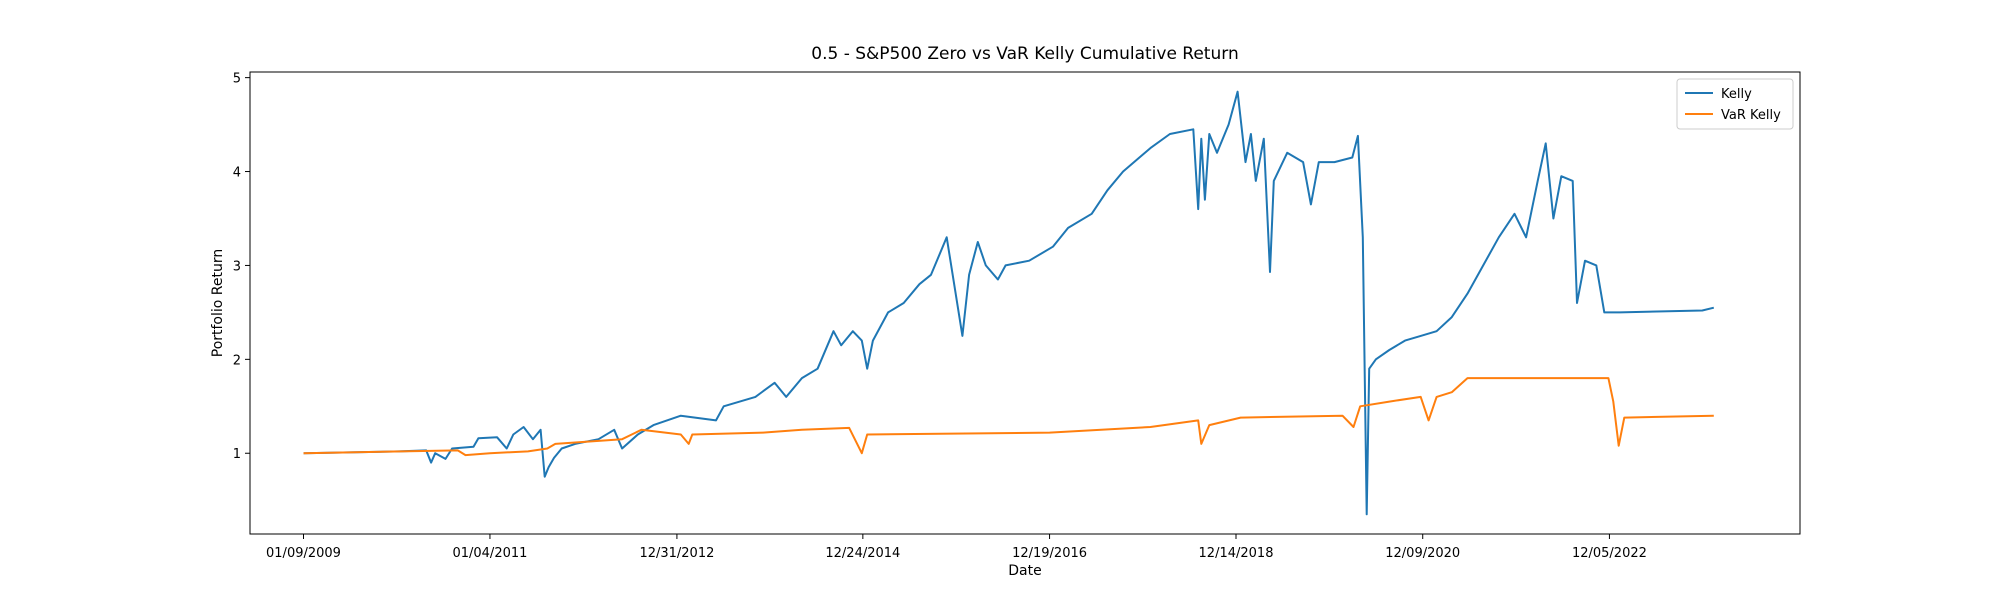 This screenshot has height=600, width=2000. What do you see at coordinates (237, 454) in the screenshot?
I see `y-tick-label: 1` at bounding box center [237, 454].